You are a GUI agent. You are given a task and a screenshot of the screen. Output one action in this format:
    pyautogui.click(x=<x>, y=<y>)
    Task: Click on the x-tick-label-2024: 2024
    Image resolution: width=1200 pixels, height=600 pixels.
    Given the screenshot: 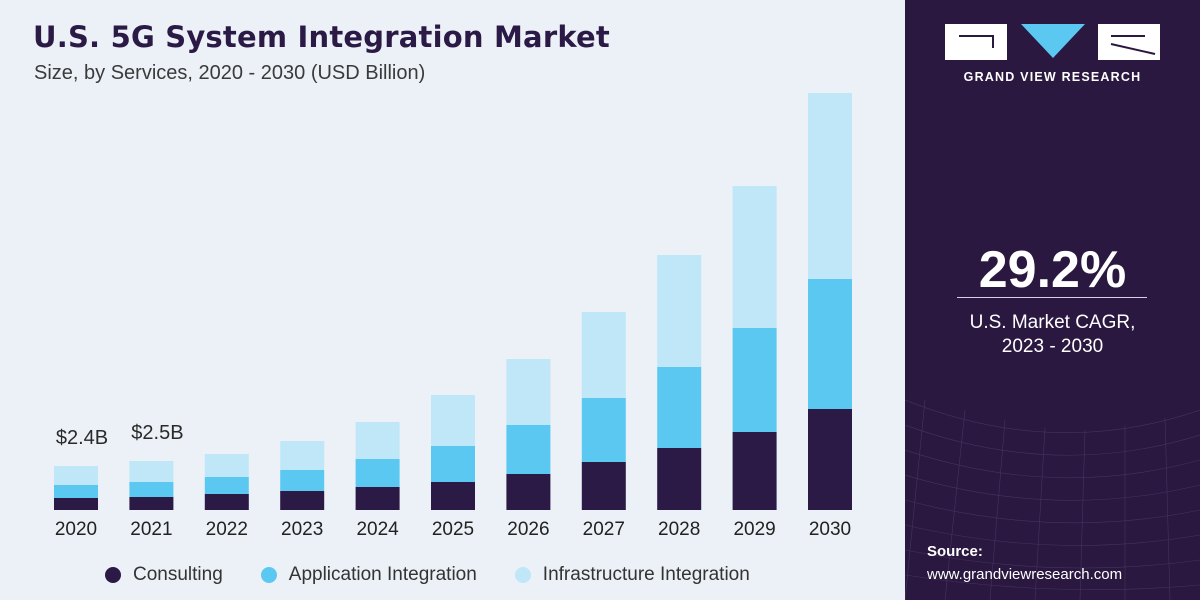 What is the action you would take?
    pyautogui.click(x=377, y=529)
    